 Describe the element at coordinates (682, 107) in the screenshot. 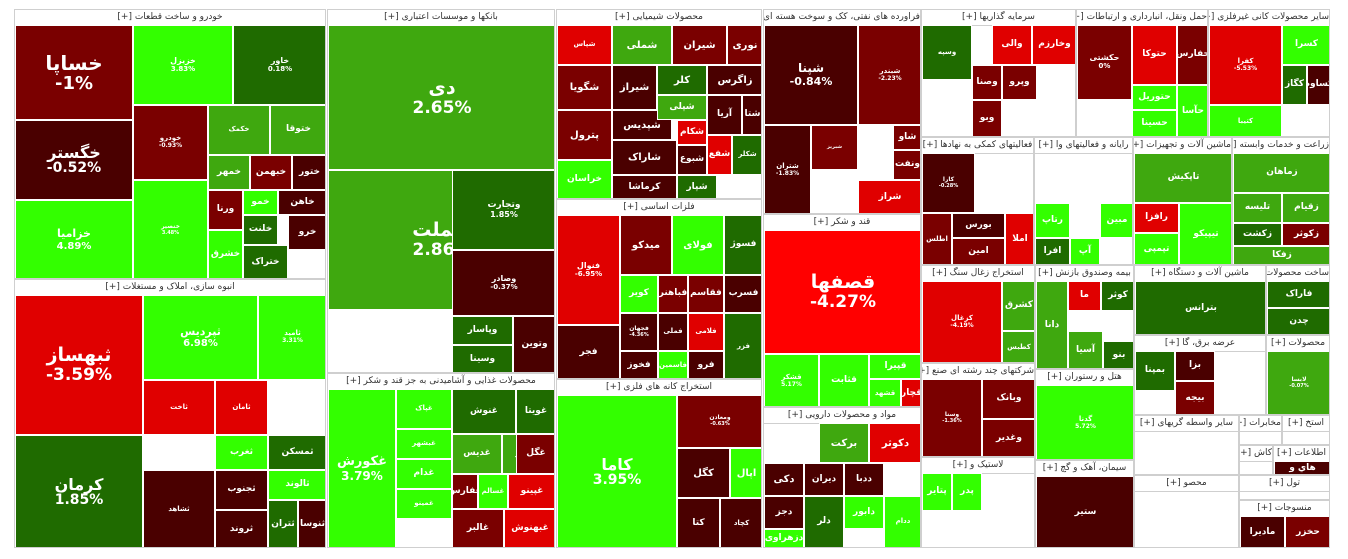

I see `stock-tile: شپلی` at that location.